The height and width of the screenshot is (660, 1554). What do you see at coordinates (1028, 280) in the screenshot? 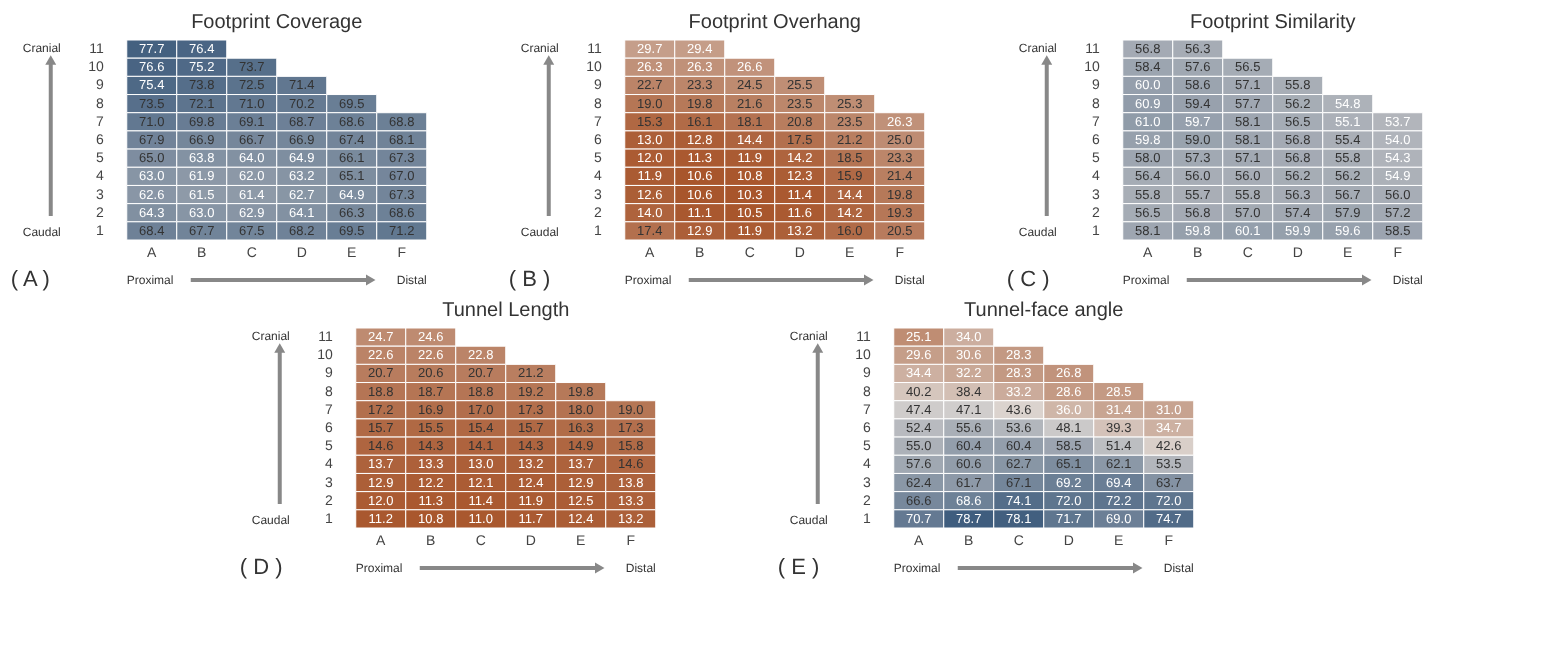
I see `text: ( C )` at bounding box center [1028, 280].